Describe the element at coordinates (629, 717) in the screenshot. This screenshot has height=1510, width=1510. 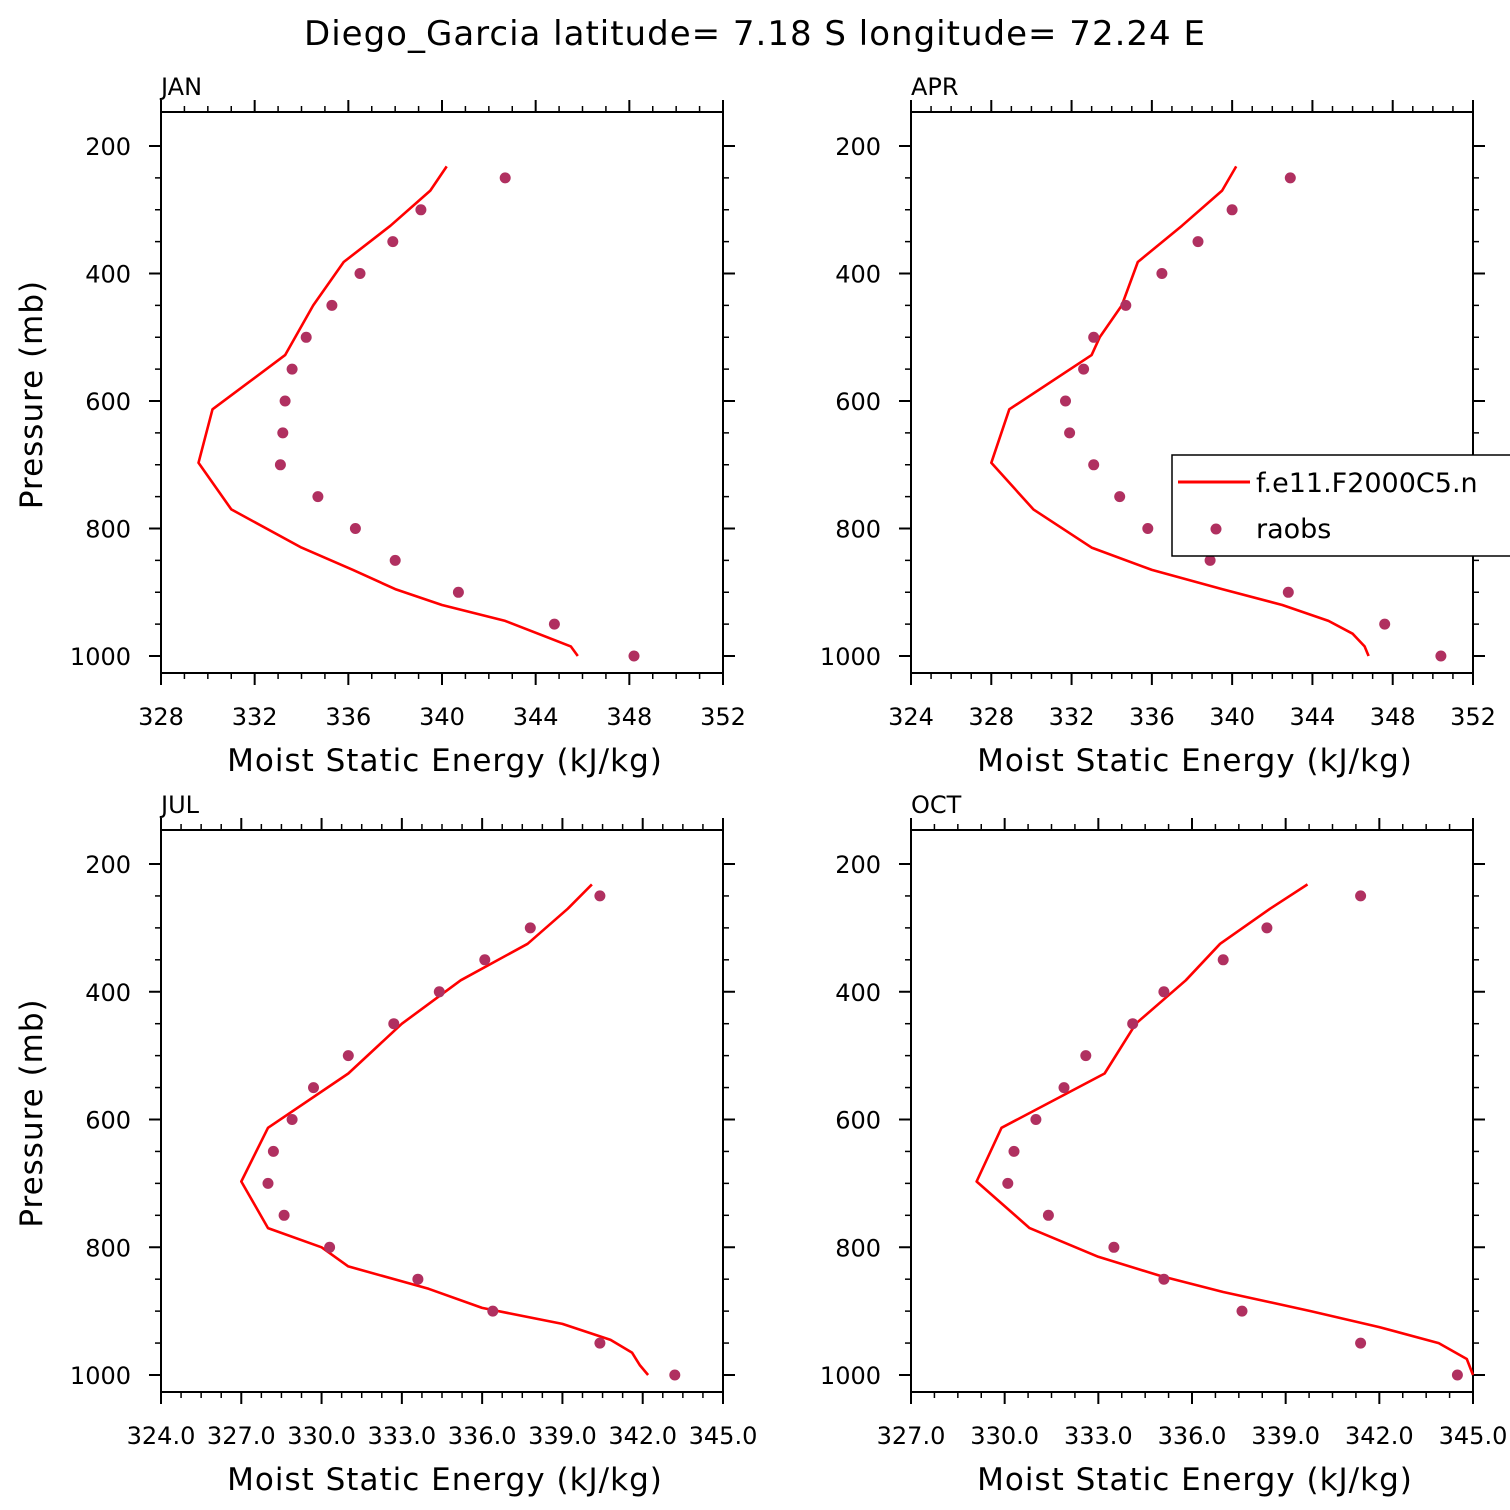
I see `x-tick-label: 348` at that location.